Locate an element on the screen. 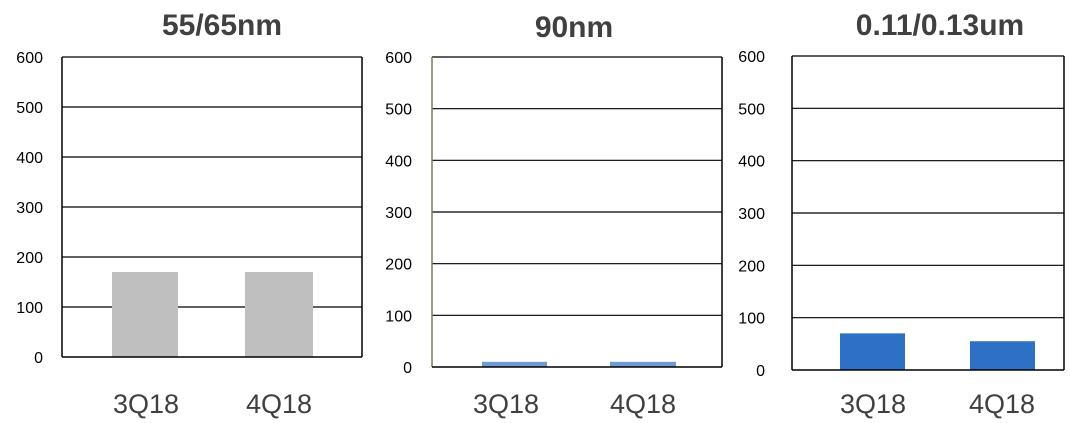  chart-title: 0.11/0.13um is located at coordinates (940, 25).